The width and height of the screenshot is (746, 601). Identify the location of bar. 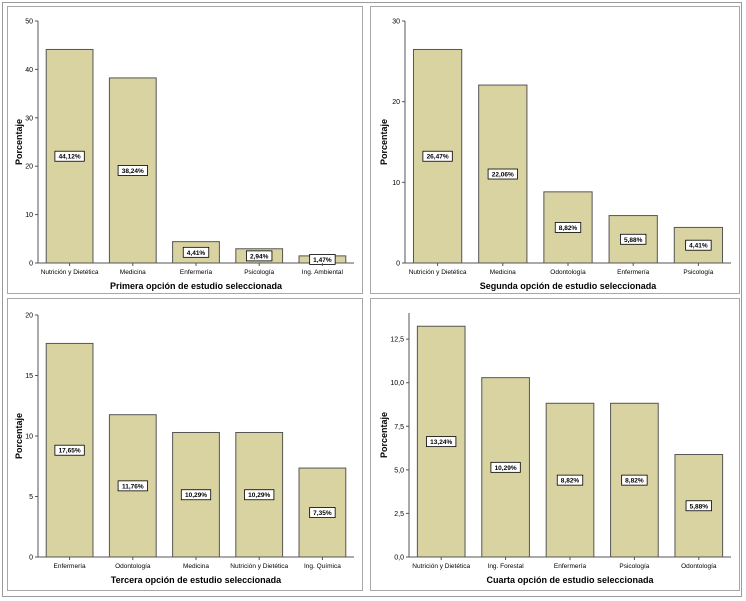
(633, 239).